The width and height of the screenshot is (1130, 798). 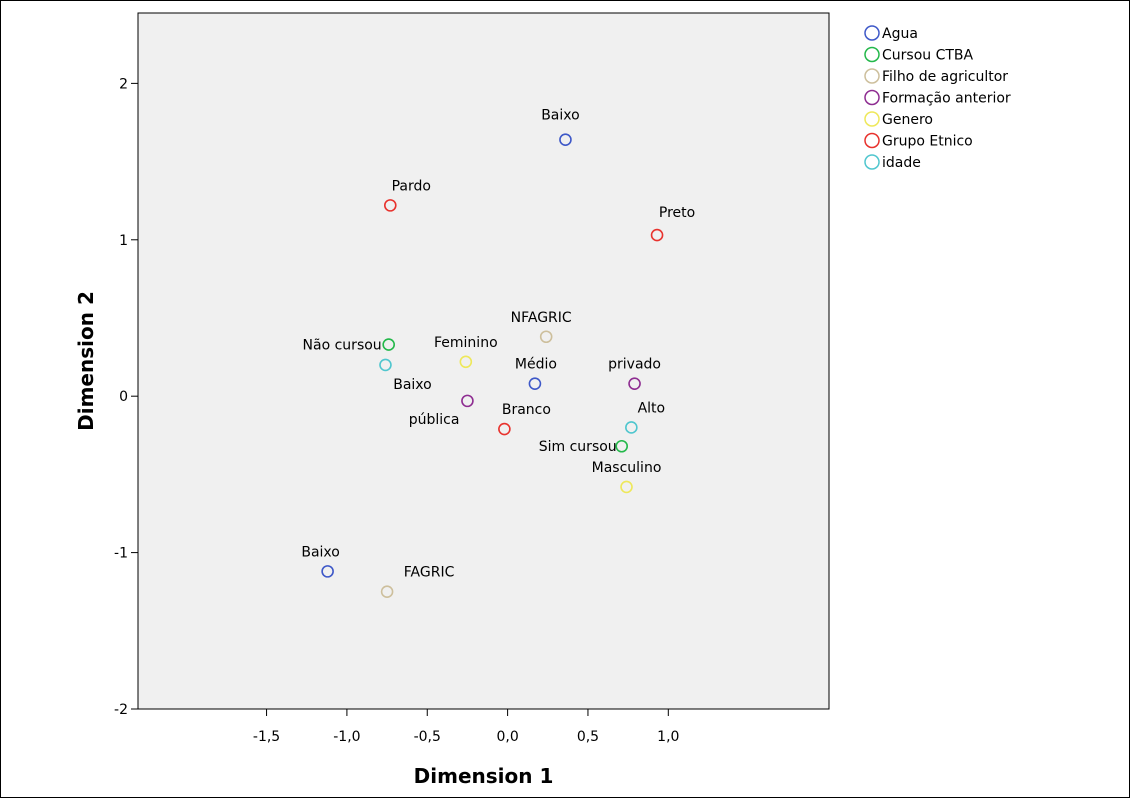 What do you see at coordinates (86, 361) in the screenshot?
I see `y-axis-title: Dimension 2` at bounding box center [86, 361].